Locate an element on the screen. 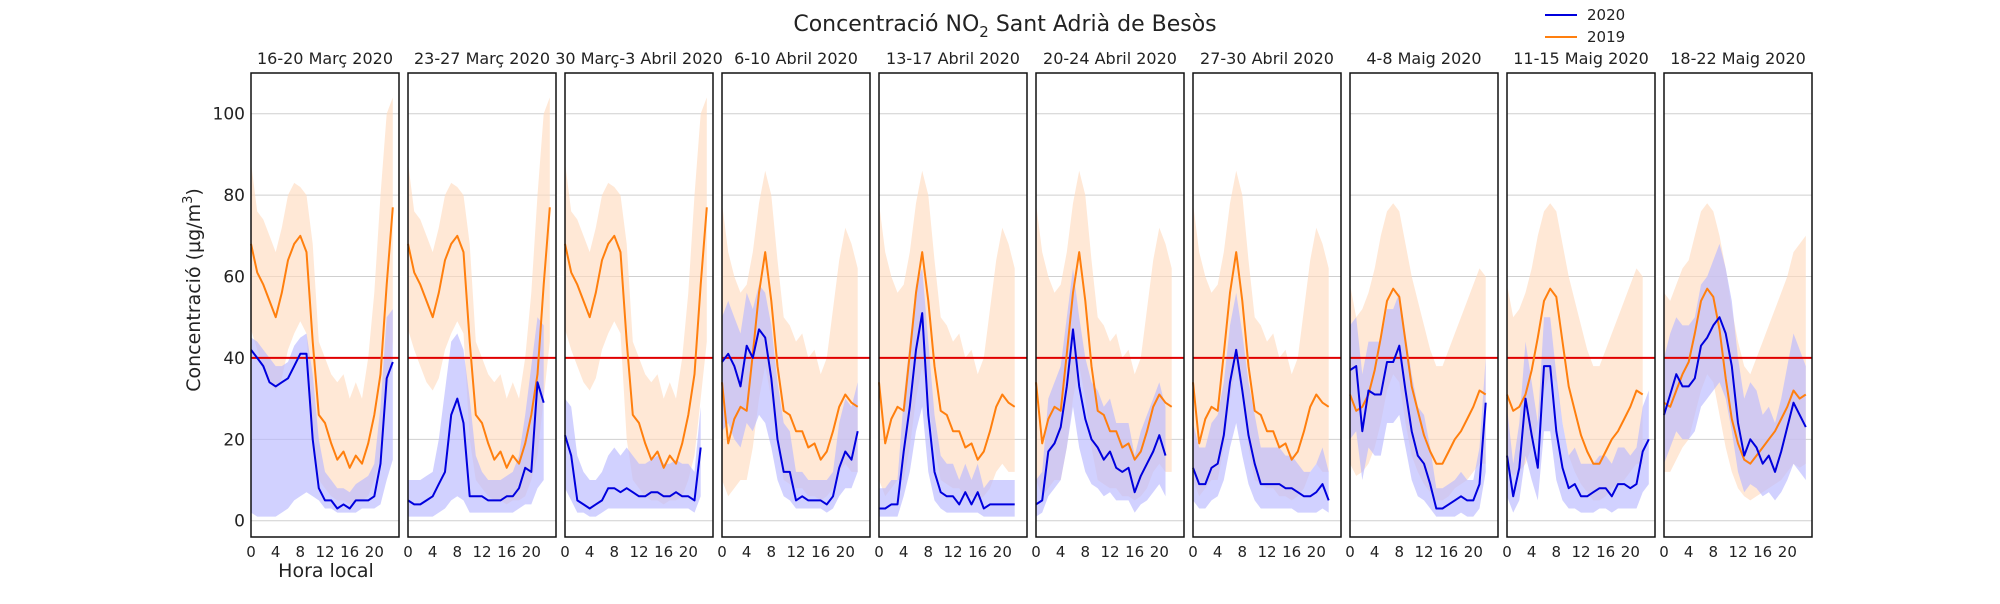 Image resolution: width=2000 pixels, height=604 pixels. panel: 30 Març-3 Abril 2020 0 4 8 12 16 20 is located at coordinates (639, 305).